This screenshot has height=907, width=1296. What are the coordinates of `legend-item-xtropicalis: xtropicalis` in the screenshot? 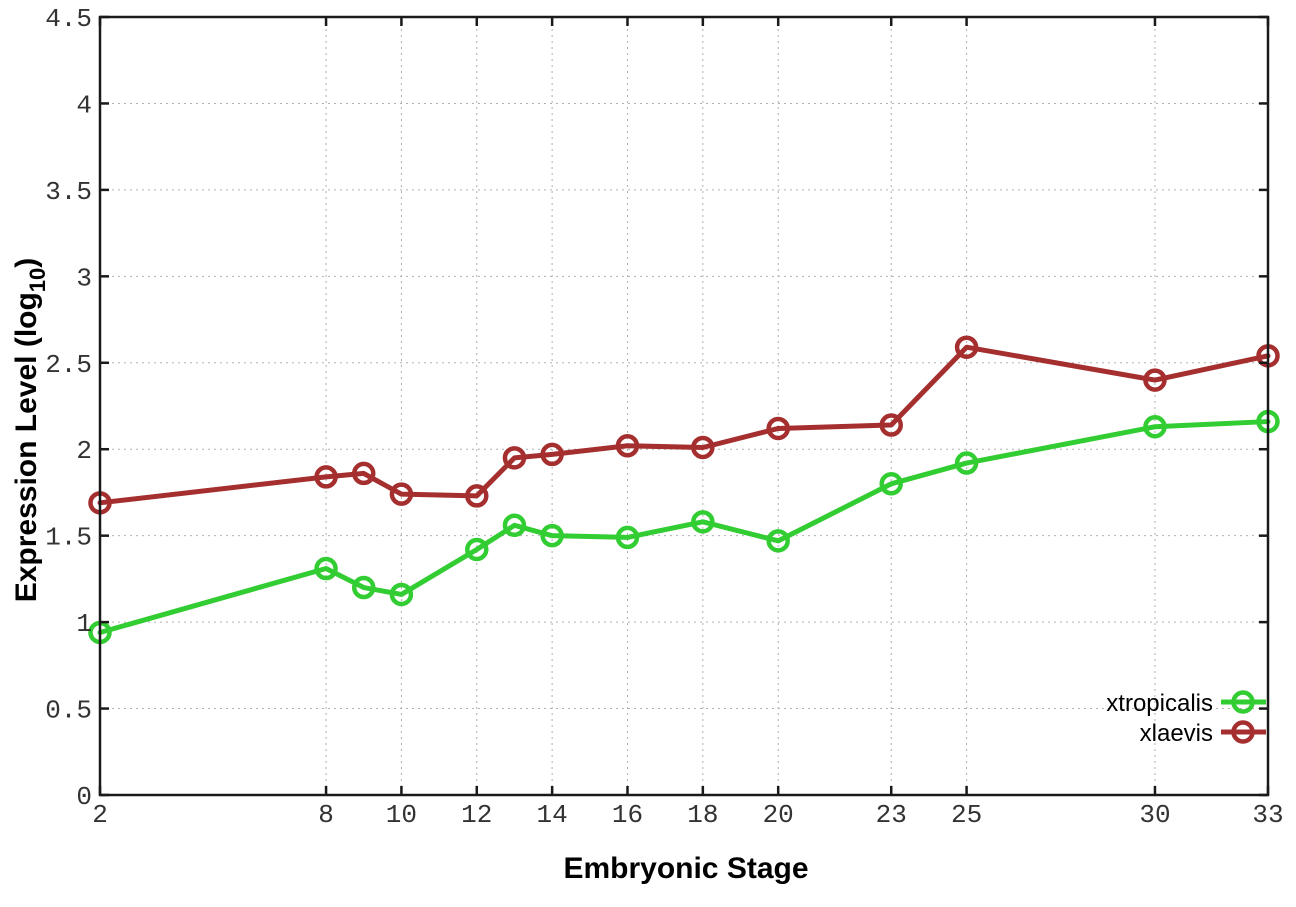 It's located at (1186, 703).